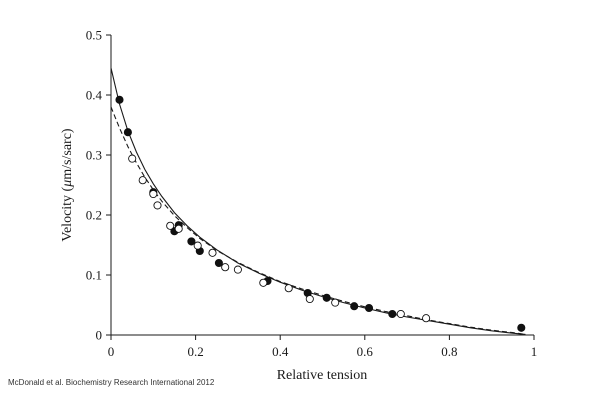  I want to click on y-axis-title-suffix: m/s/sarc), so click(67, 154).